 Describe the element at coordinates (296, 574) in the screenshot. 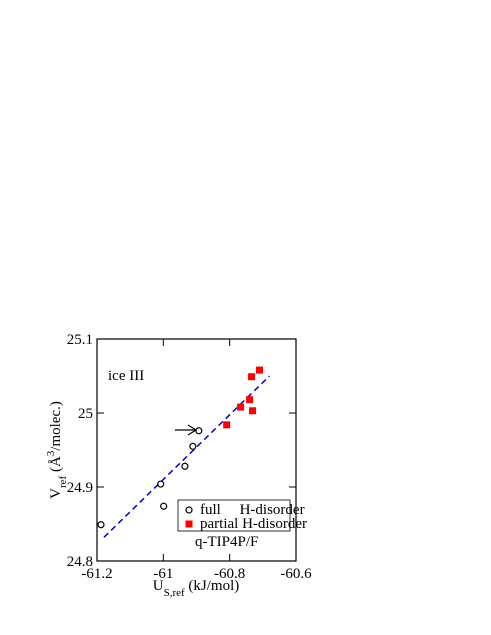

I see `x-tick-label: -60.6` at that location.